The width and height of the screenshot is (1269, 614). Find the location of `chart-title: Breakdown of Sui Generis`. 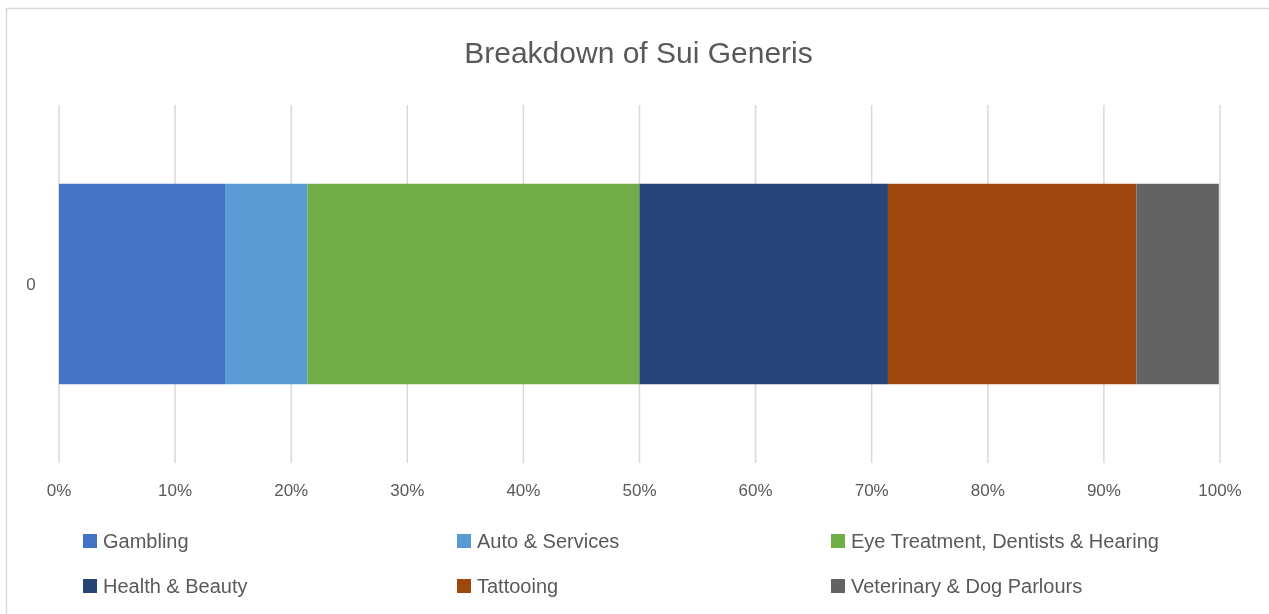

chart-title: Breakdown of Sui Generis is located at coordinates (638, 52).